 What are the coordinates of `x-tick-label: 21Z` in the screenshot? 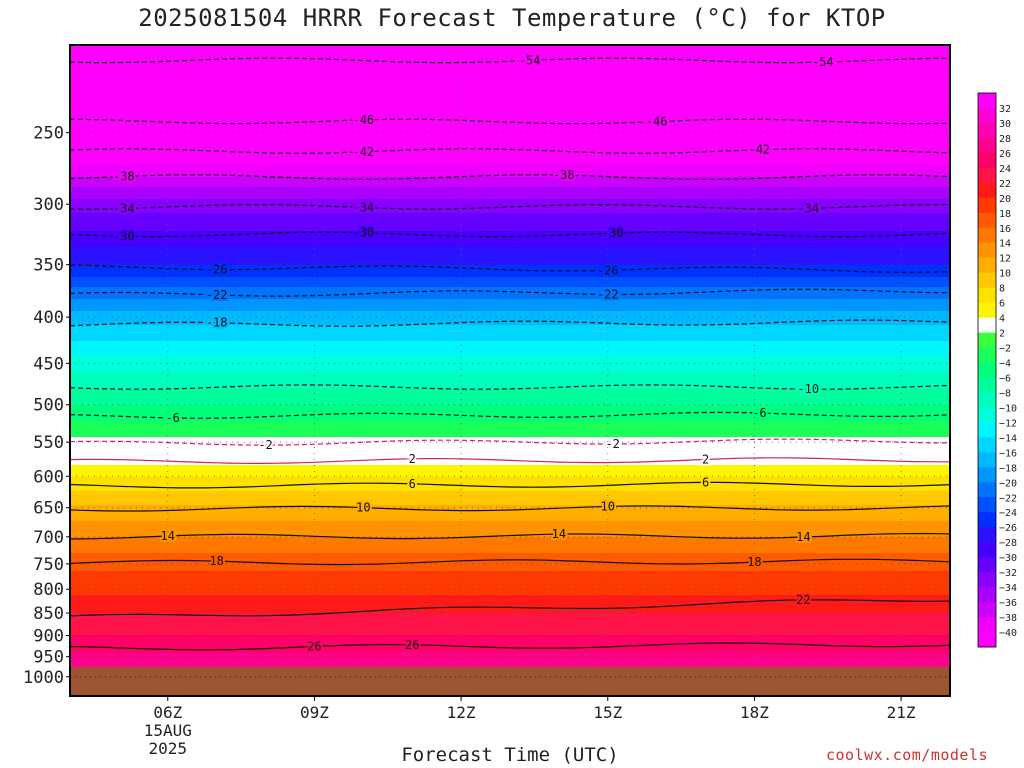 It's located at (901, 712).